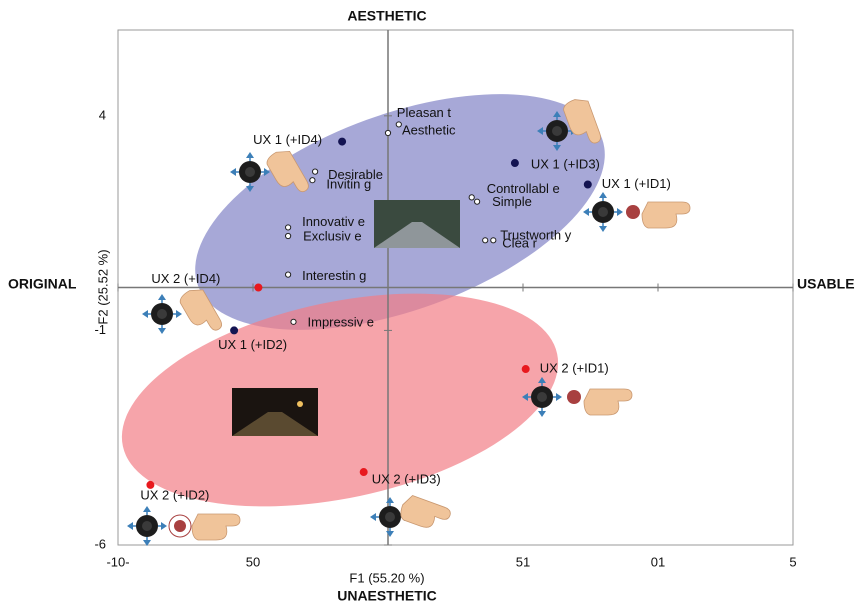  What do you see at coordinates (792, 561) in the screenshot?
I see `x-tick-label: 5` at bounding box center [792, 561].